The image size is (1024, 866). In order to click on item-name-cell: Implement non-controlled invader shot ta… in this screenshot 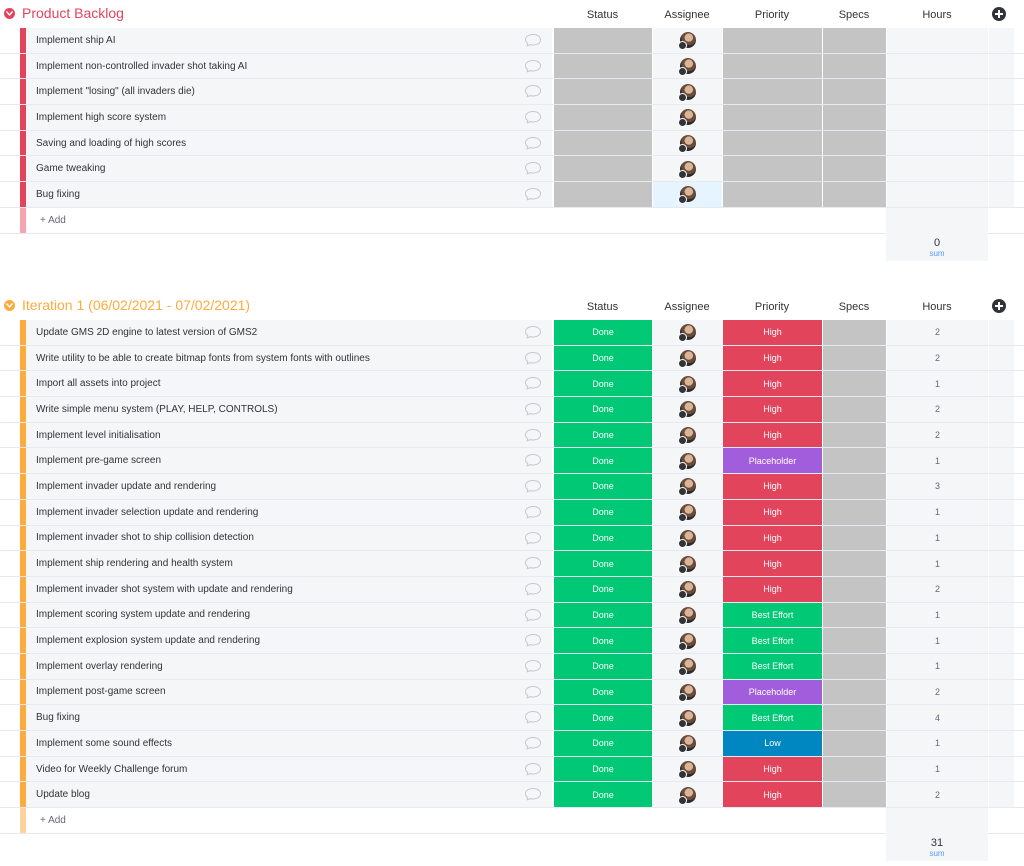, I will do `click(289, 66)`.